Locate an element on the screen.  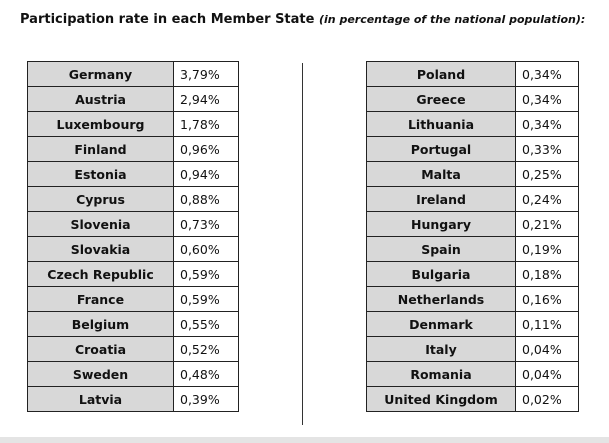
rate-cell: 0,94% is located at coordinates (206, 174).